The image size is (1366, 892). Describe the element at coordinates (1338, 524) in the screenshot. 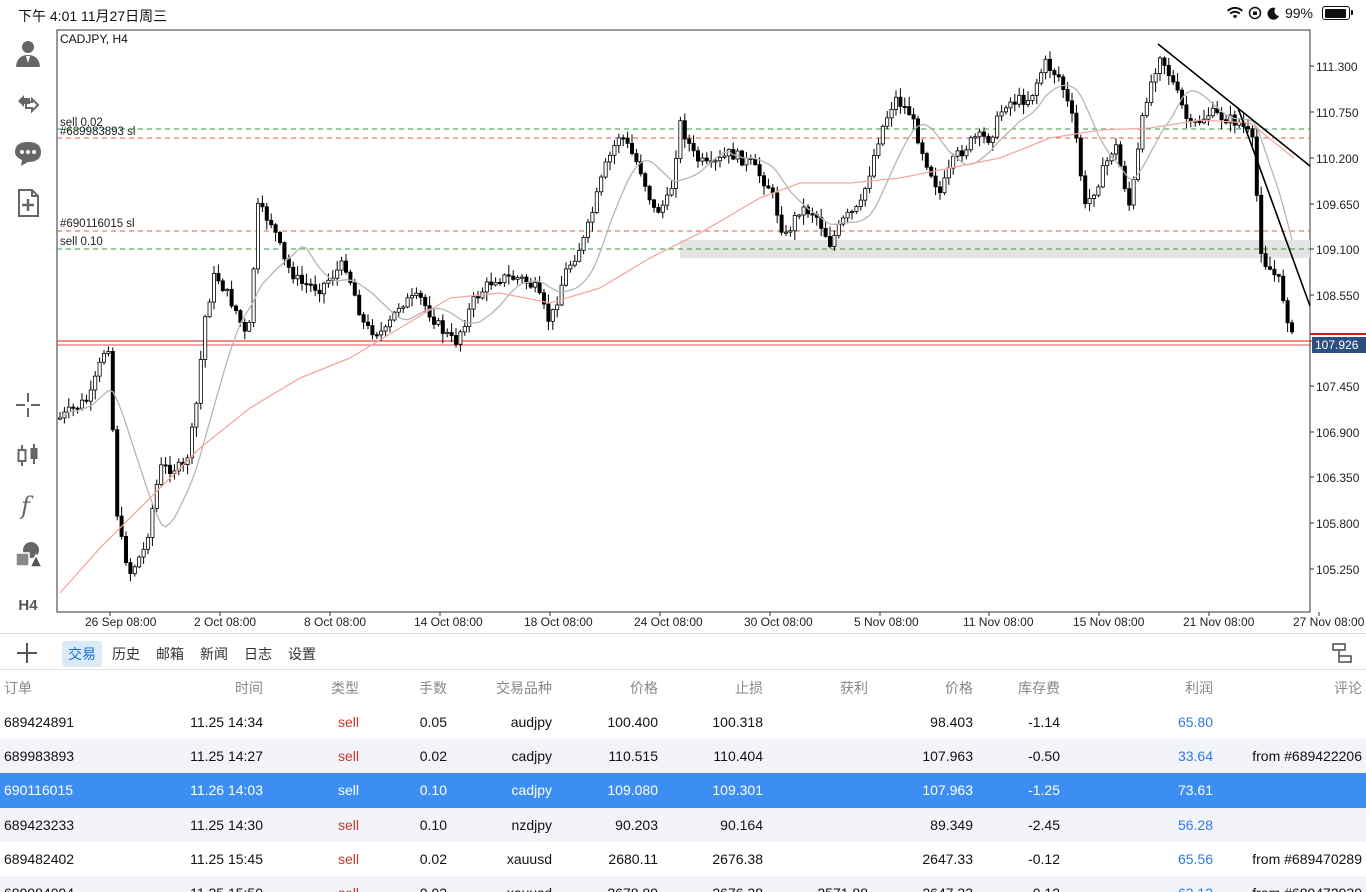

I see `y-axis-tick-label: 105.800` at that location.